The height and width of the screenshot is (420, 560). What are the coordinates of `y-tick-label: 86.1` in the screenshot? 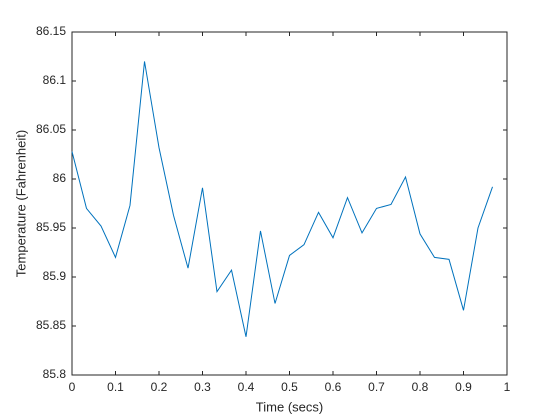 It's located at (55, 80).